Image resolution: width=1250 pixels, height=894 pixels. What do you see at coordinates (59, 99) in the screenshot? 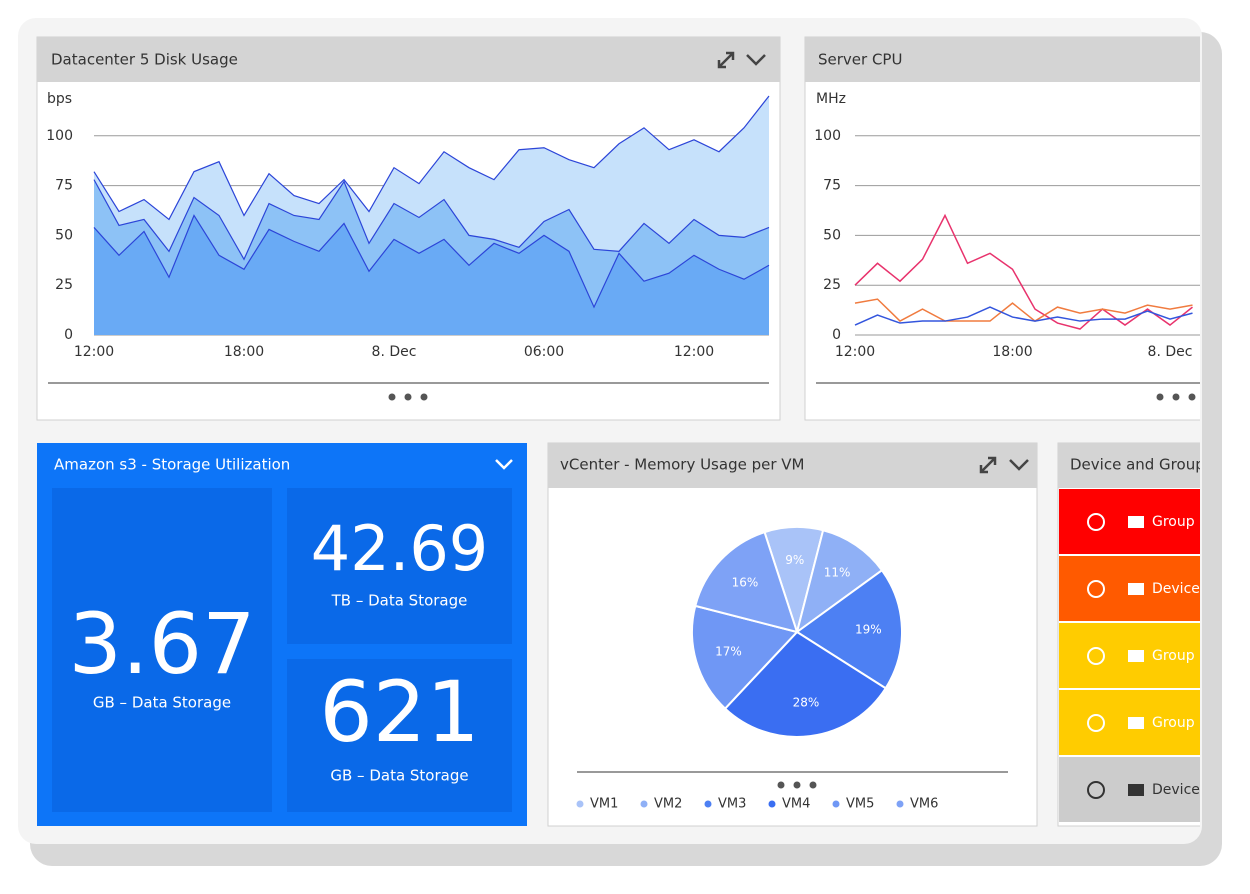
I see `y-axis-label: bps` at bounding box center [59, 99].